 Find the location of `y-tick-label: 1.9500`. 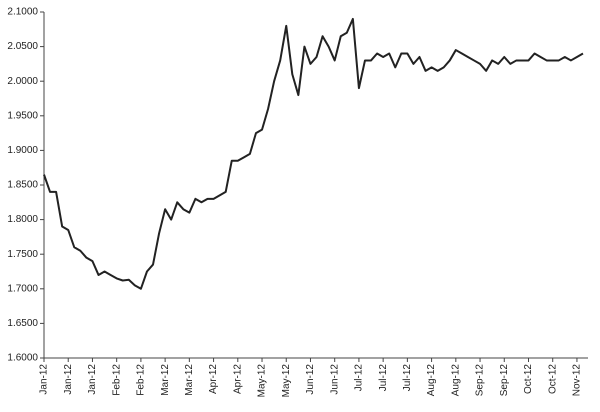

y-tick-label: 1.9500 is located at coordinates (22, 115).